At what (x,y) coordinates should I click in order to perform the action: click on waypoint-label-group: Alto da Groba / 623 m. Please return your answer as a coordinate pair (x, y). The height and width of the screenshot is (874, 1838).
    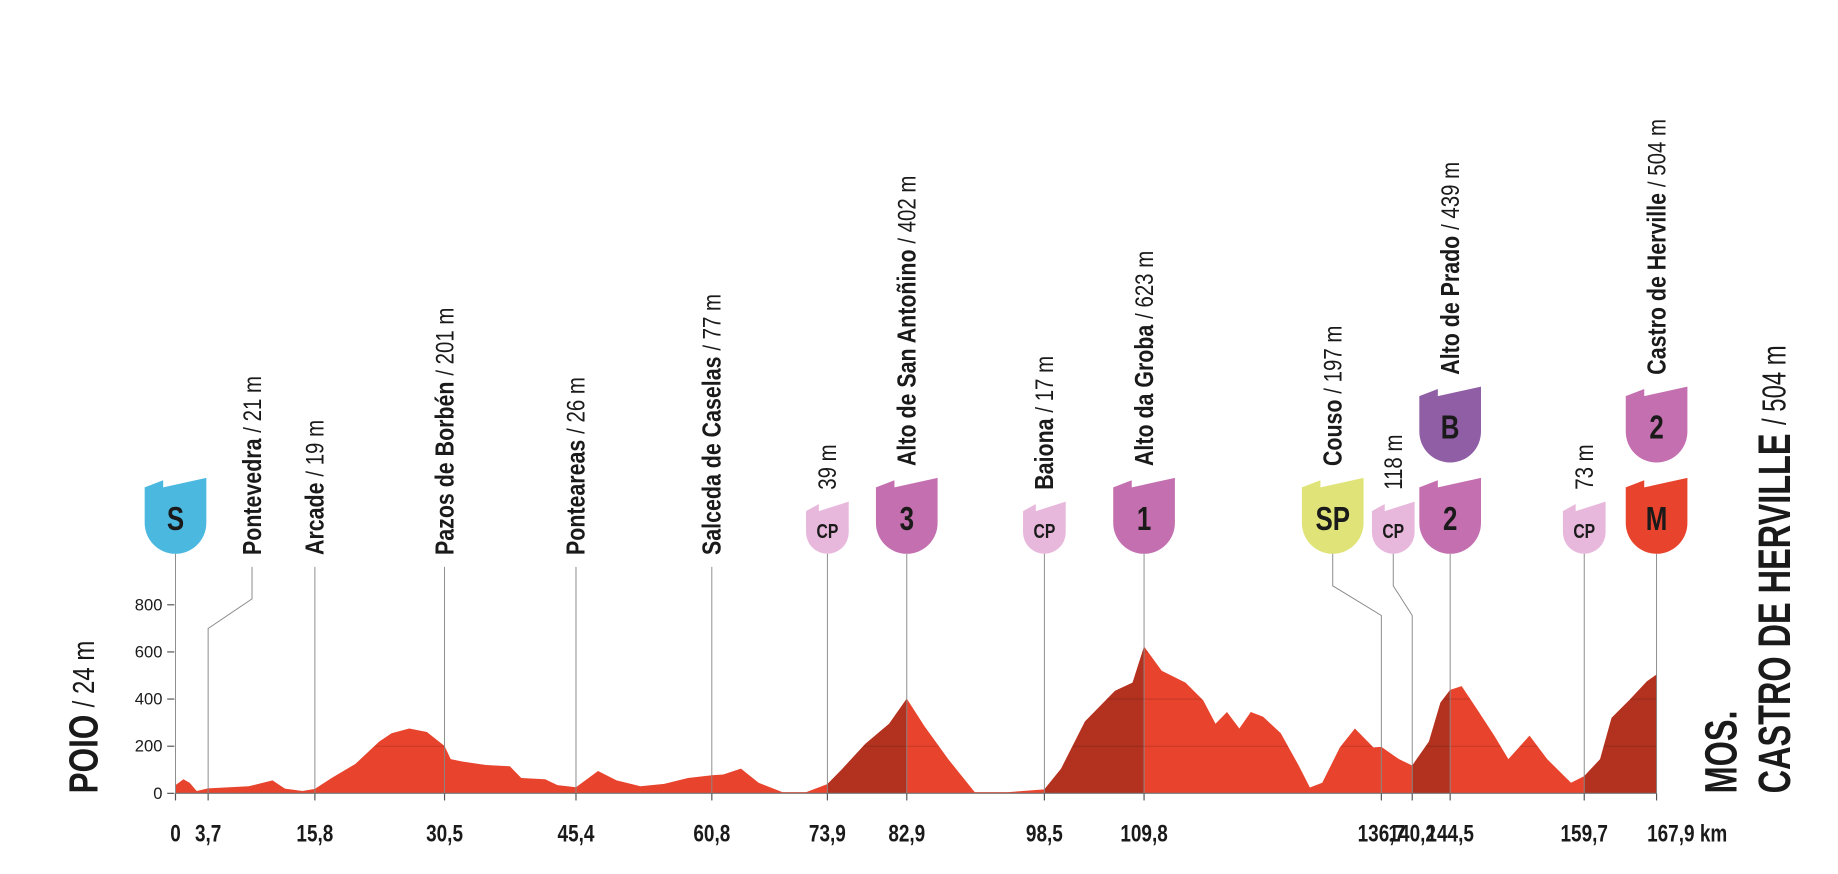
    Looking at the image, I should click on (1144, 358).